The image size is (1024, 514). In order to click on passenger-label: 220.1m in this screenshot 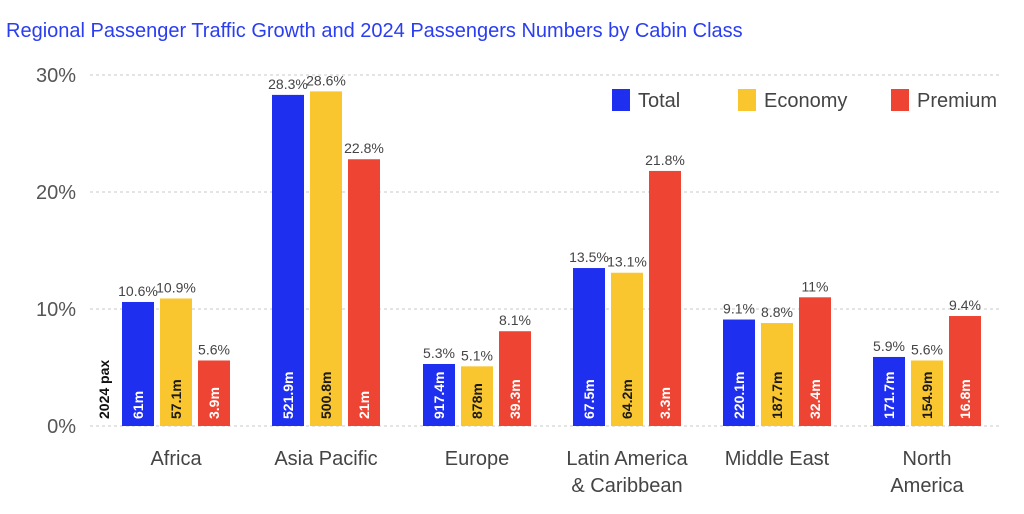, I will do `click(739, 395)`.